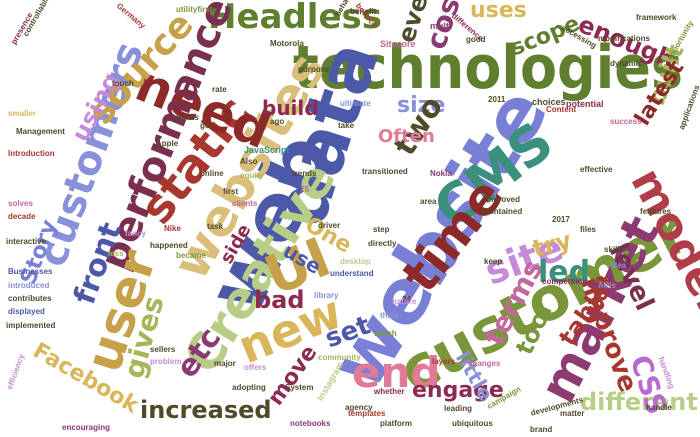 The width and height of the screenshot is (700, 437). What do you see at coordinates (29, 285) in the screenshot?
I see `word-introduced: introduced` at bounding box center [29, 285].